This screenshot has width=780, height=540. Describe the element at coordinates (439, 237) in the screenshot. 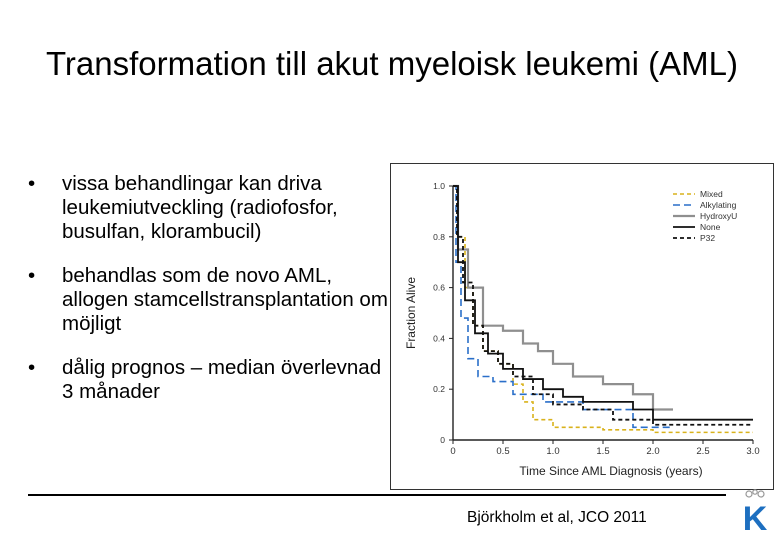

I see `y-tick-label: 0.8` at that location.